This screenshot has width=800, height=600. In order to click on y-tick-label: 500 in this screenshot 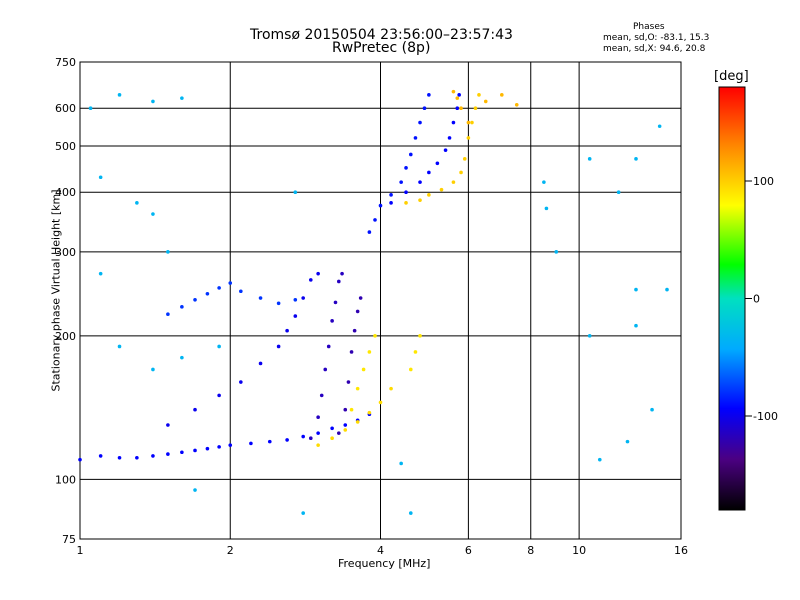, I will do `click(65, 146)`.